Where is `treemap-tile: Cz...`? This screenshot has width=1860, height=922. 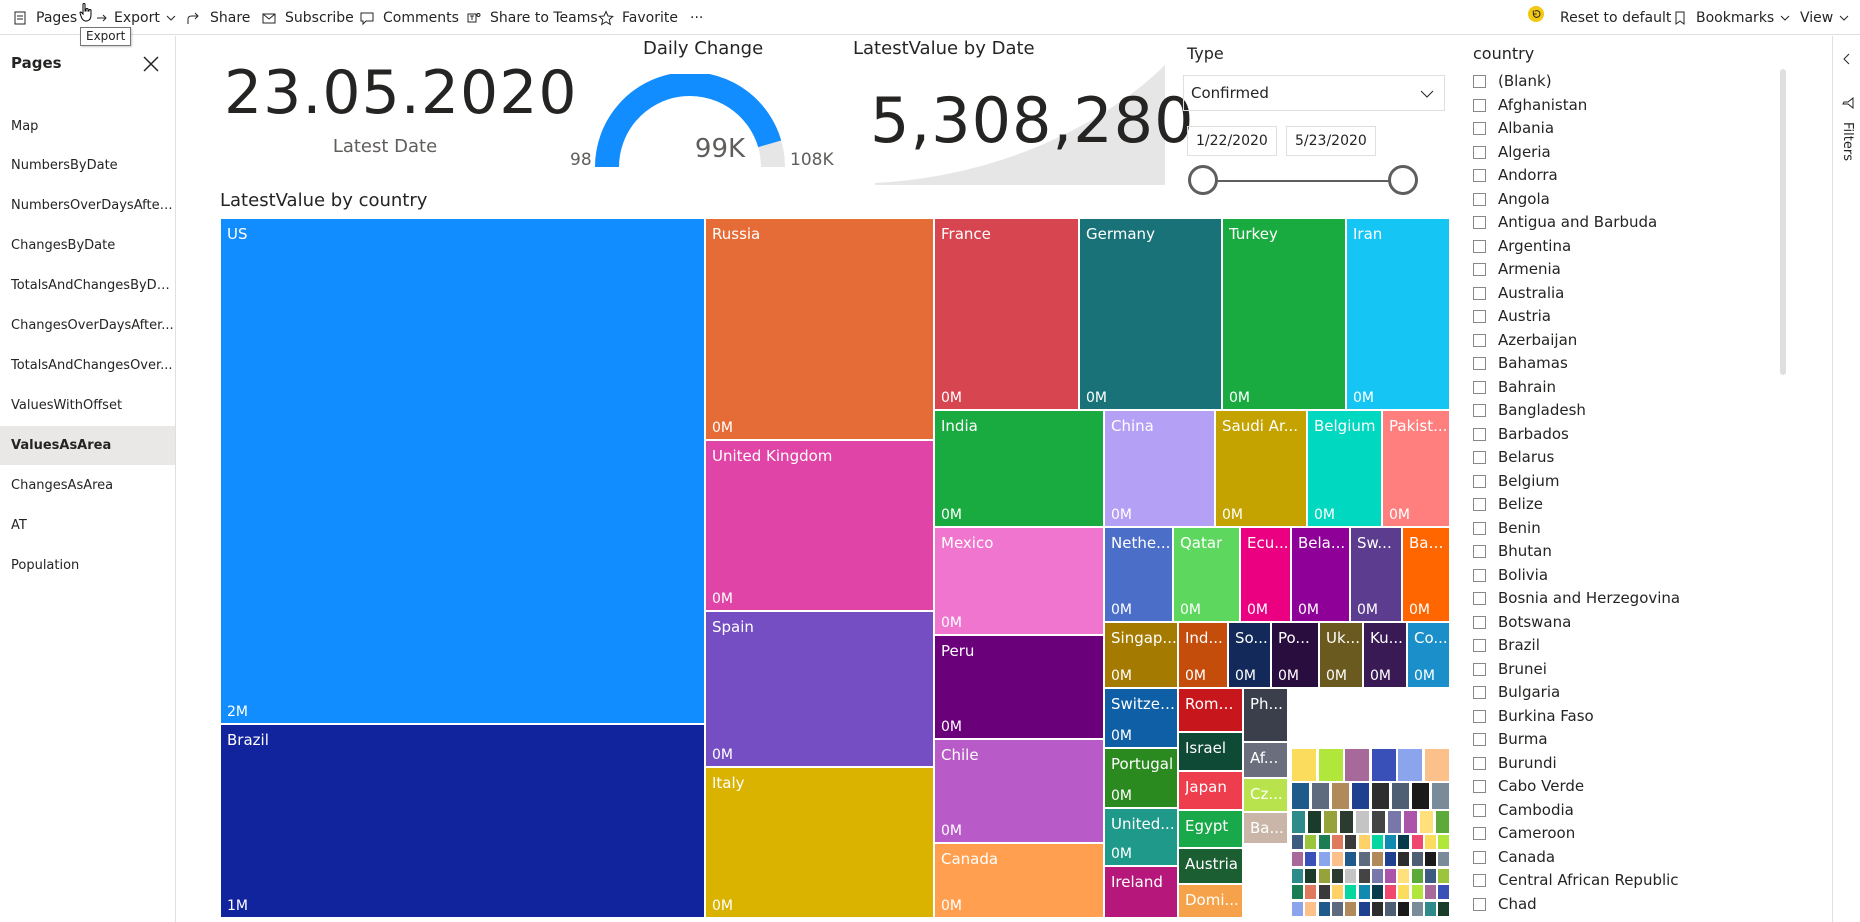 treemap-tile: Cz... is located at coordinates (1265, 795).